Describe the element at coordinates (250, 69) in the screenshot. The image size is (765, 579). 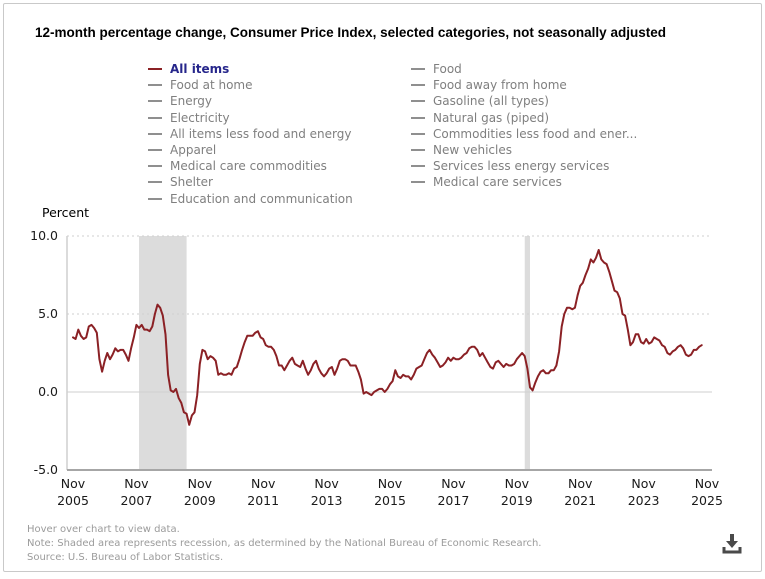
I see `legend-item-all-items: All items` at that location.